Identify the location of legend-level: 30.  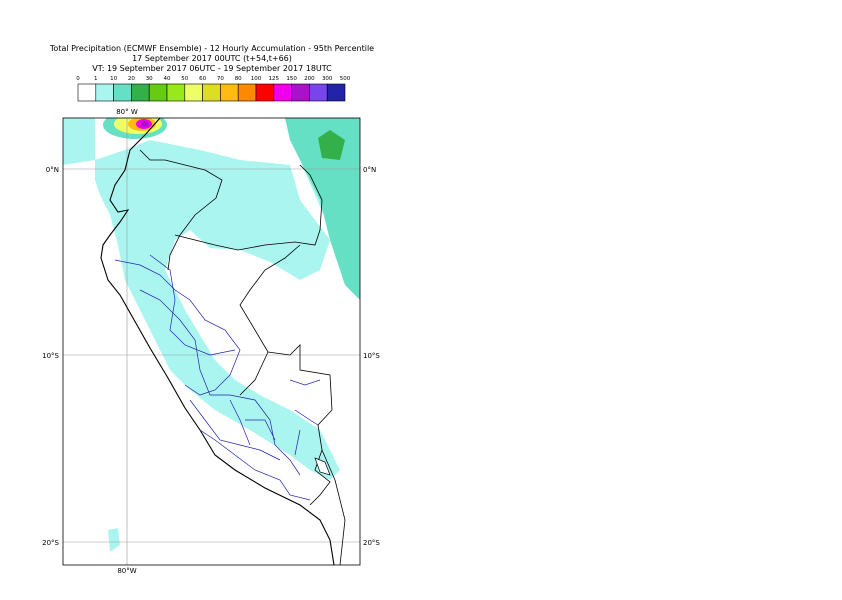
(149, 79).